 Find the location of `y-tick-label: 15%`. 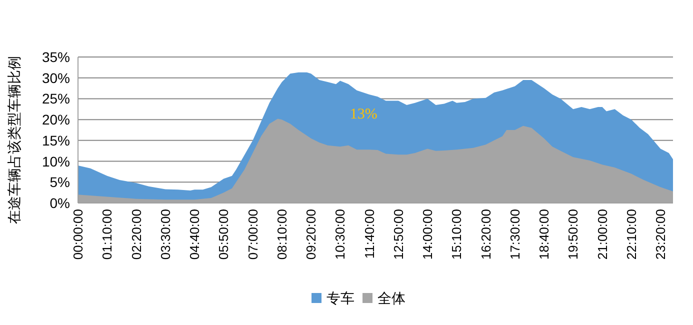

y-tick-label: 15% is located at coordinates (56, 140).